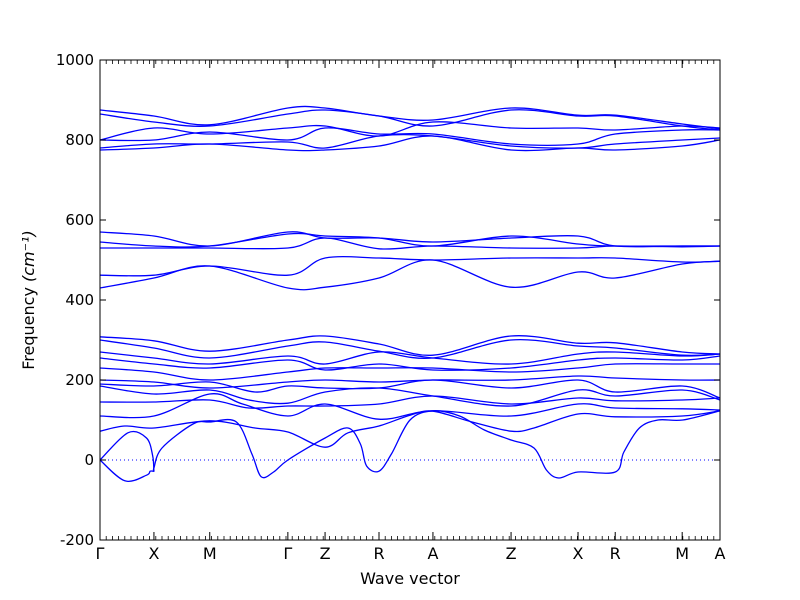 The width and height of the screenshot is (800, 600). What do you see at coordinates (28, 328) in the screenshot?
I see `y-axis-label-text: Frequency` at bounding box center [28, 328].